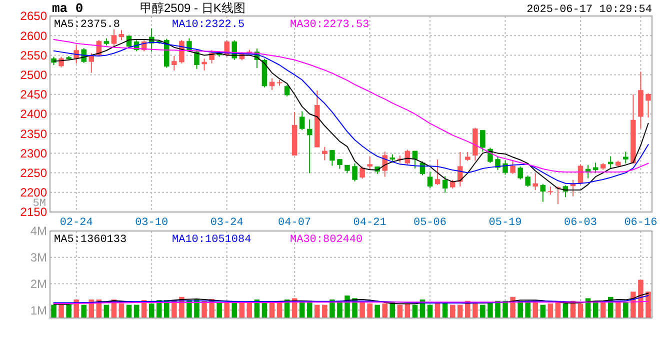 This screenshot has height=360, width=660. What do you see at coordinates (34, 55) in the screenshot?
I see `y-tick-label: 2550` at bounding box center [34, 55].